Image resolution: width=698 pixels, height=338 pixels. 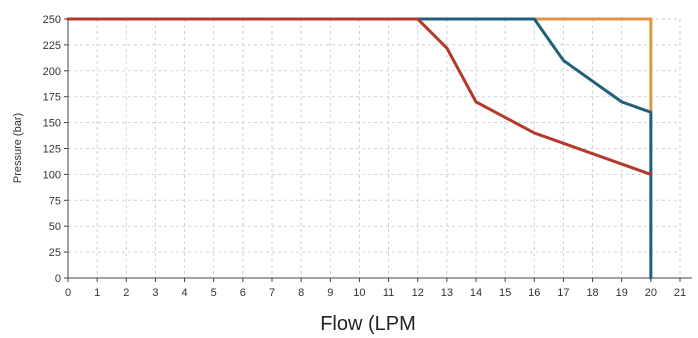 I want to click on x-tick-label: 12, so click(x=418, y=293).